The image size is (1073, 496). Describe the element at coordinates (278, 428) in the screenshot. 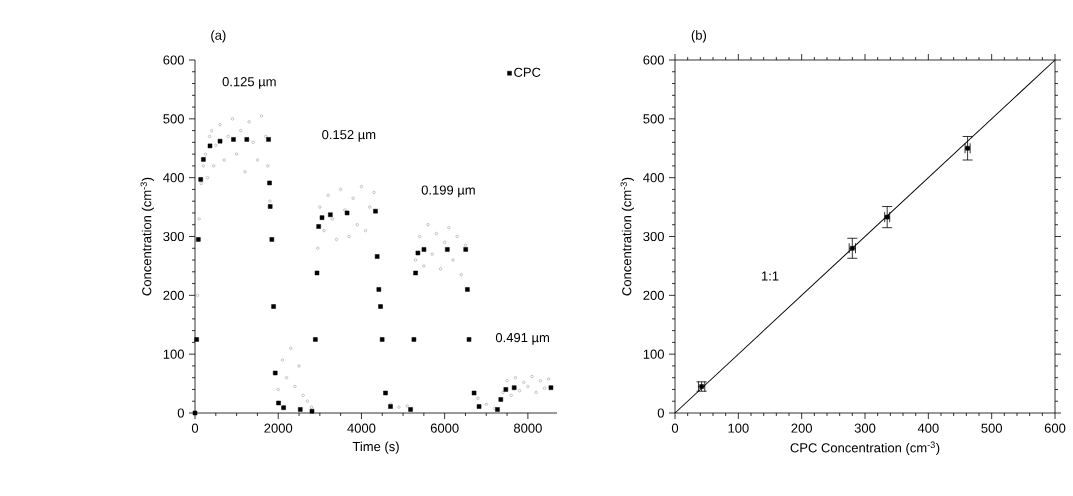

I see `x-tick-label: 2000` at that location.